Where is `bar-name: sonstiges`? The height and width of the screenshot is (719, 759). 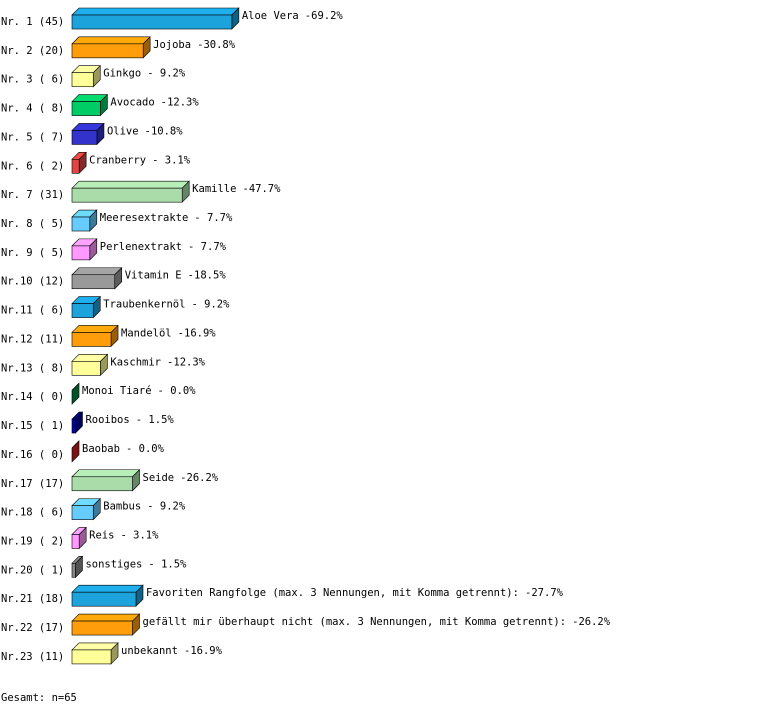 bar-name: sonstiges is located at coordinates (113, 564).